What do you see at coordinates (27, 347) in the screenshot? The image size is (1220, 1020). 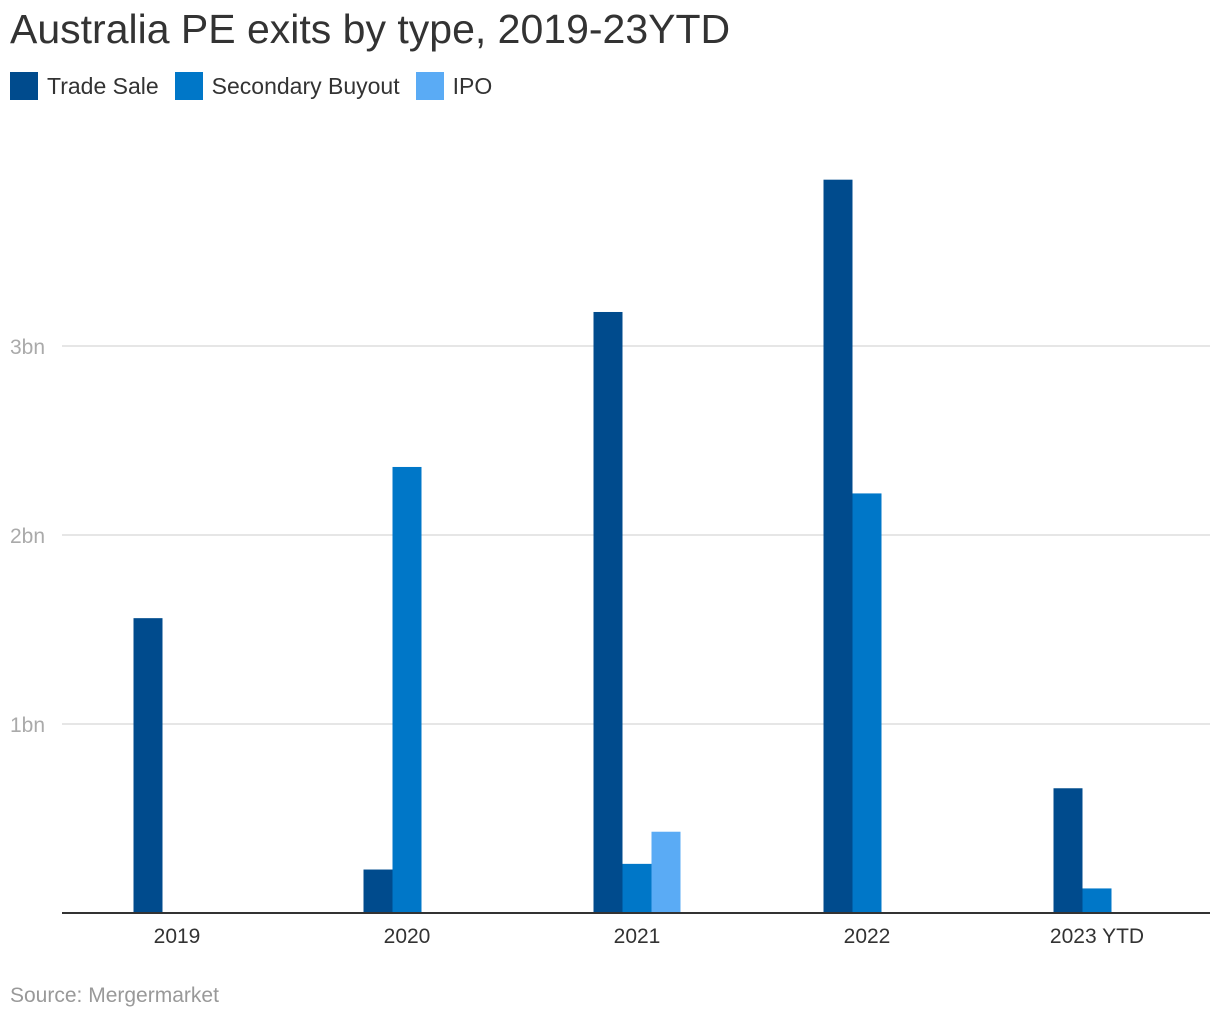 I see `y-tick-label: 3bn` at bounding box center [27, 347].